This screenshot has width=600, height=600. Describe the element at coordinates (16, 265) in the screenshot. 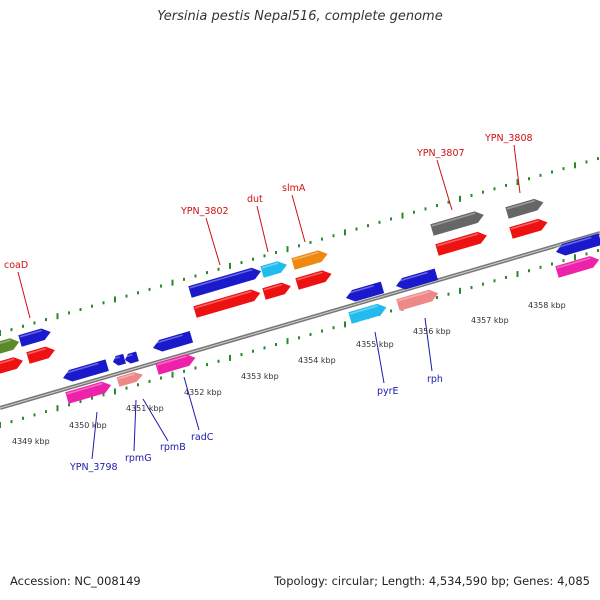

I see `gene-label: coaD` at that location.